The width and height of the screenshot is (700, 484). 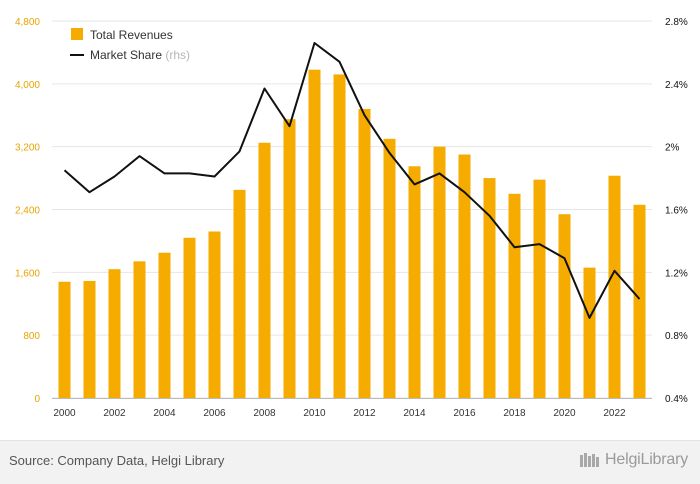 I want to click on x-tick-label: 2002, so click(x=114, y=413).